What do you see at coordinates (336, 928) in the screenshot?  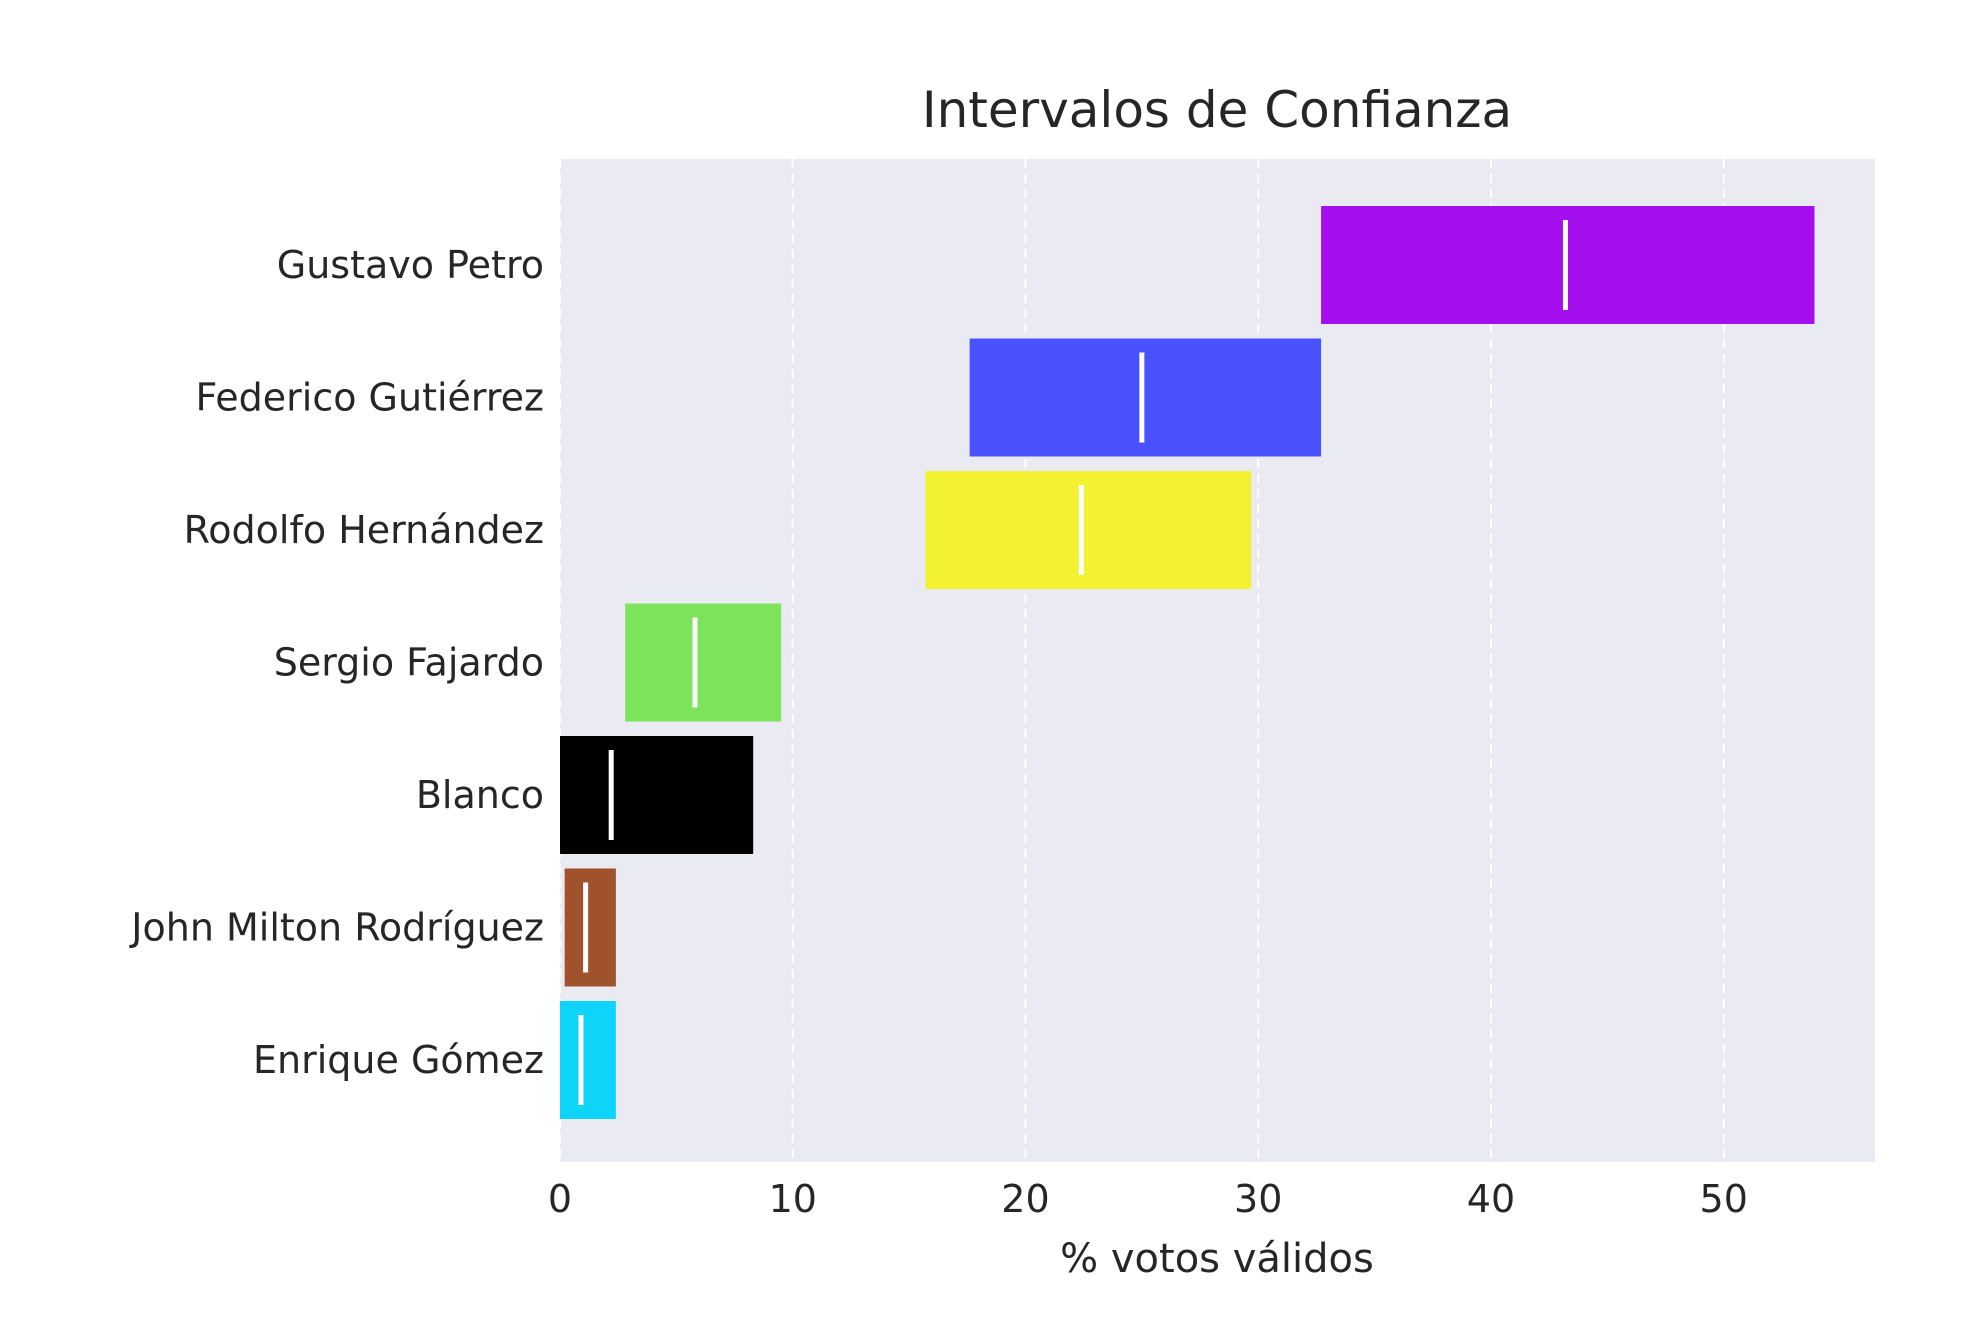 I see `y-tick-label: John Milton Rodríguez` at bounding box center [336, 928].